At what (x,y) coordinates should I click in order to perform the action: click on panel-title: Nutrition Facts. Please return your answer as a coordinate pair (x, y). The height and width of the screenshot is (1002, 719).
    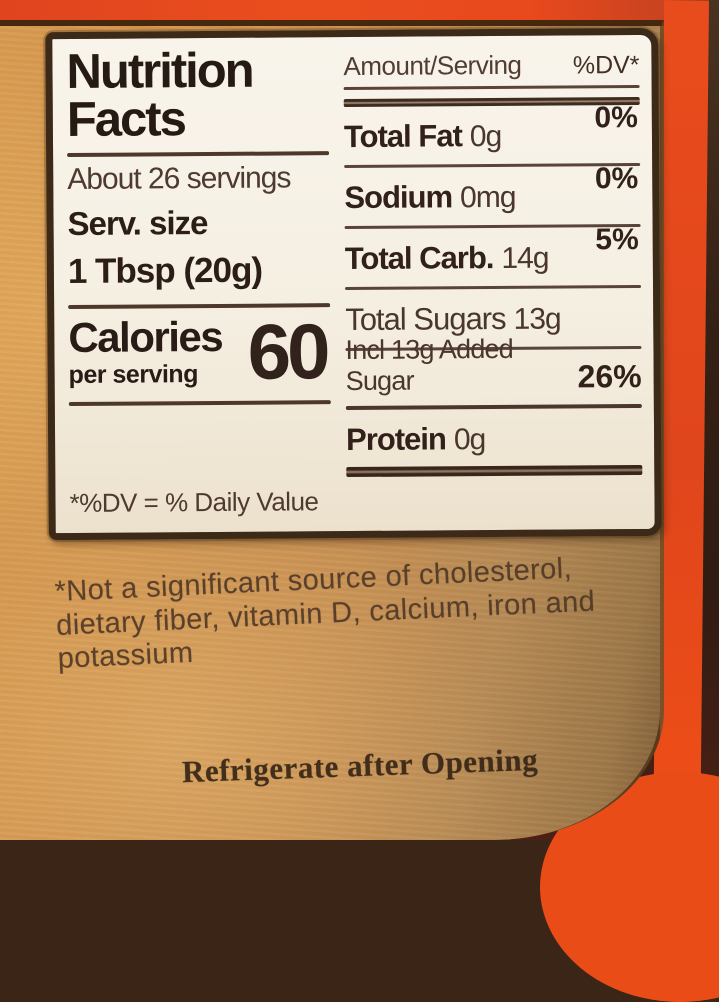
    Looking at the image, I should click on (197, 95).